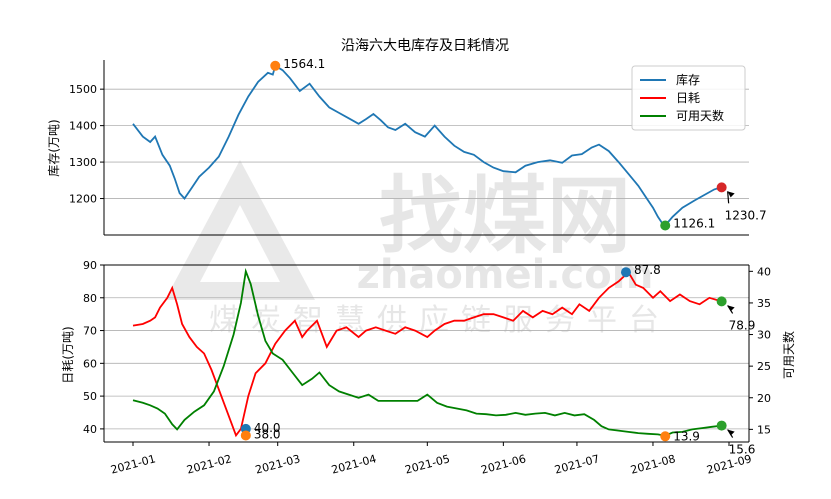 The height and width of the screenshot is (499, 831). What do you see at coordinates (700, 115) in the screenshot?
I see `legend-label: 可用天数` at bounding box center [700, 115].